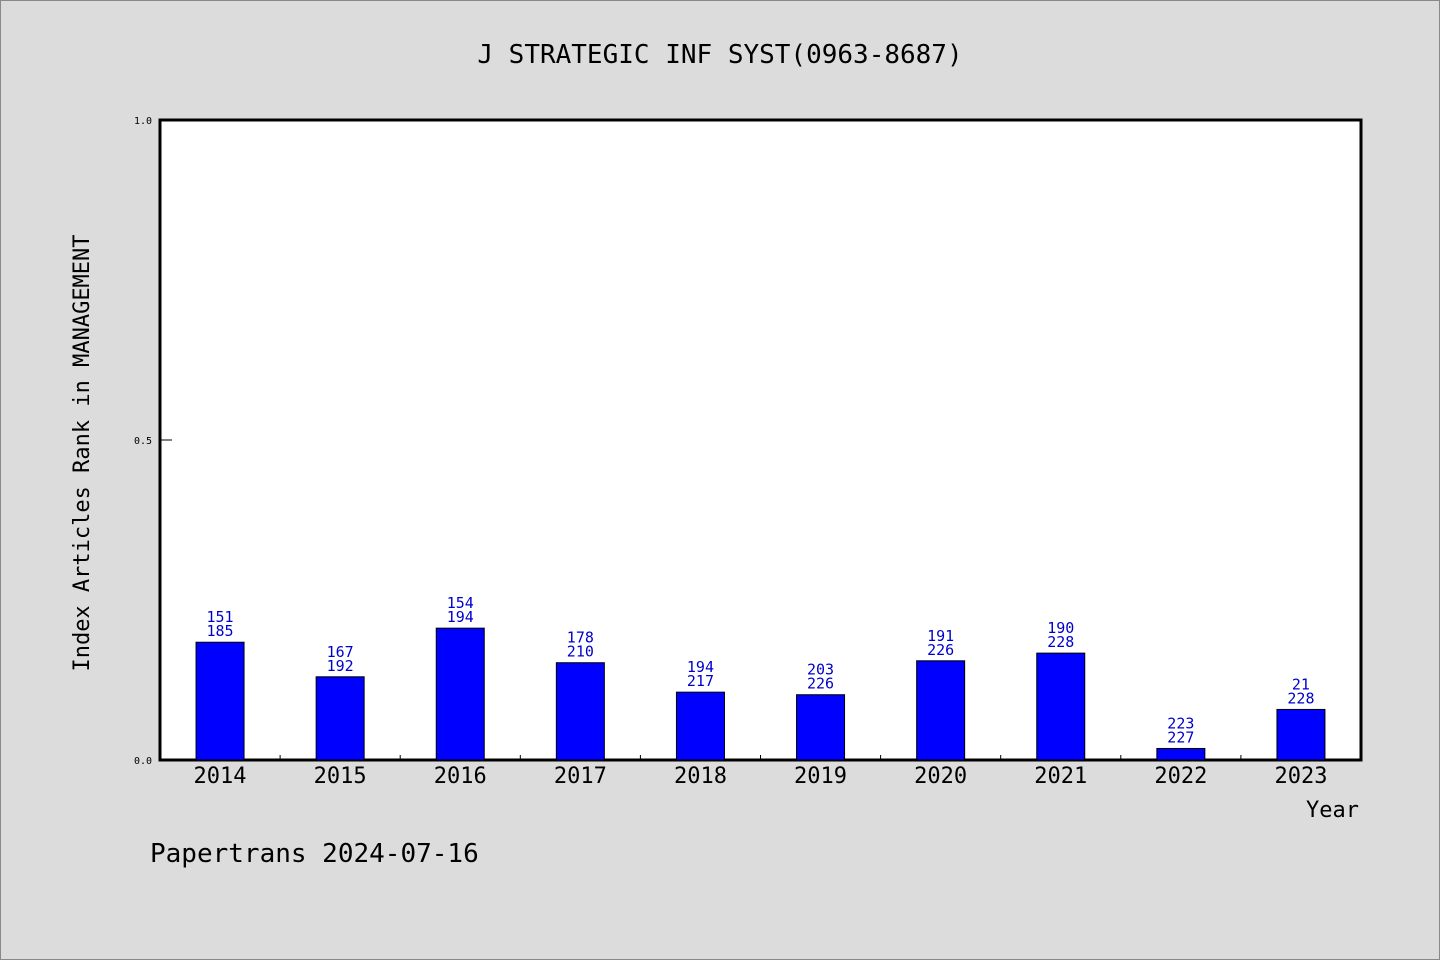 The image size is (1440, 960). Describe the element at coordinates (719, 55) in the screenshot. I see `chart-title: J STRATEGIC INF SYST(0963-8687)` at that location.